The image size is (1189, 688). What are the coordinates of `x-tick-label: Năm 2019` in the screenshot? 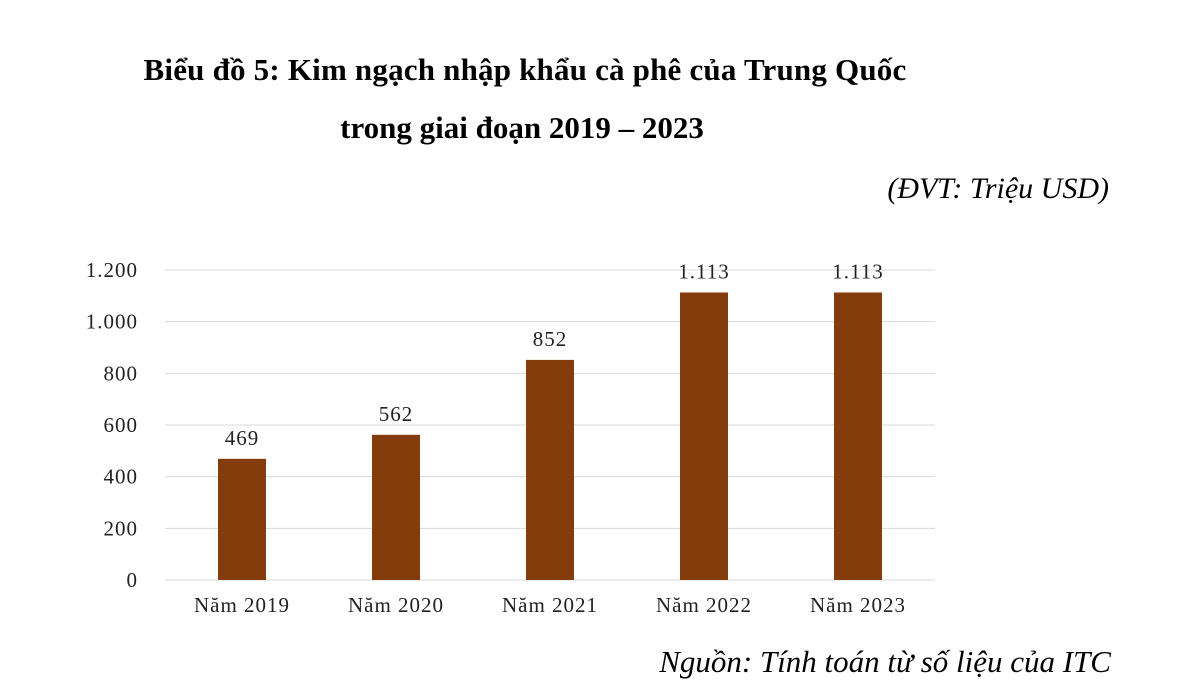 It's located at (242, 605).